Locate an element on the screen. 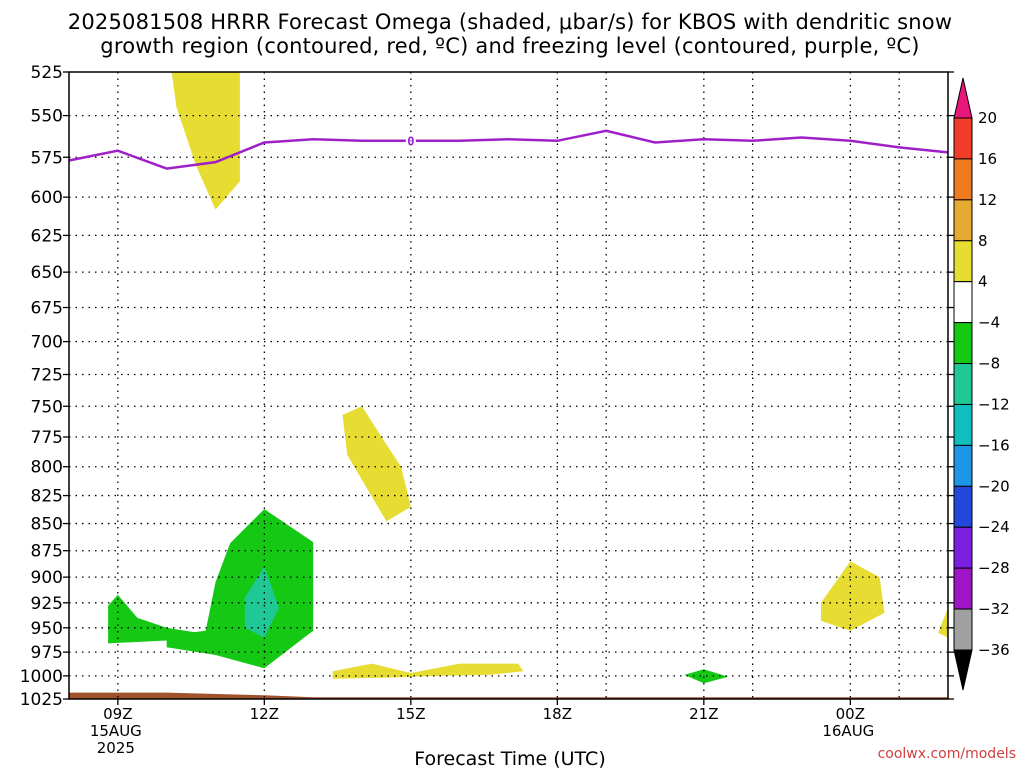 The width and height of the screenshot is (1024, 768). y-tick-label: 825 is located at coordinates (47, 497).